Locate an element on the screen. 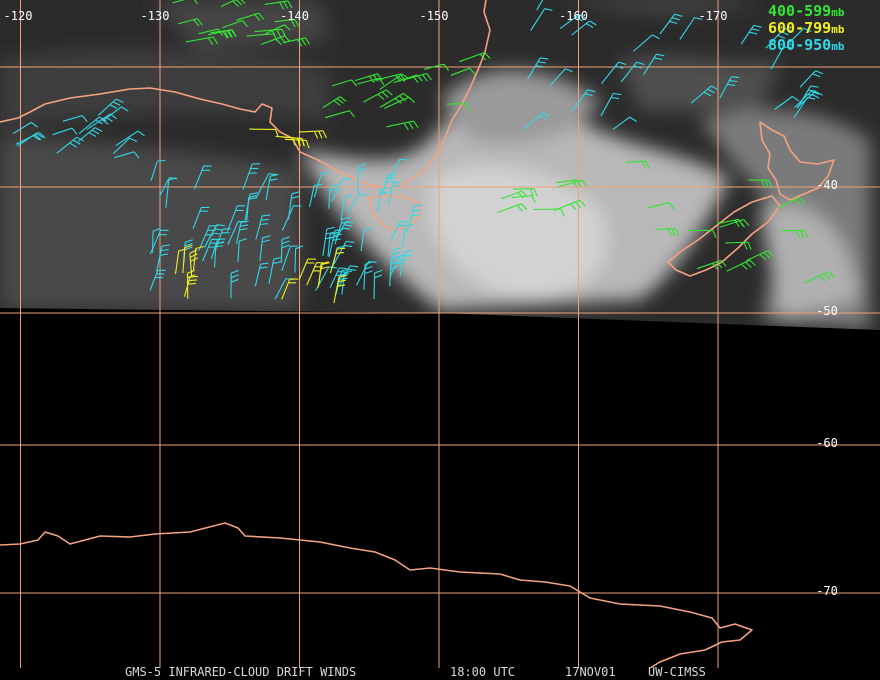 This screenshot has width=880, height=680. legend-entry: 600-799mb is located at coordinates (806, 28).